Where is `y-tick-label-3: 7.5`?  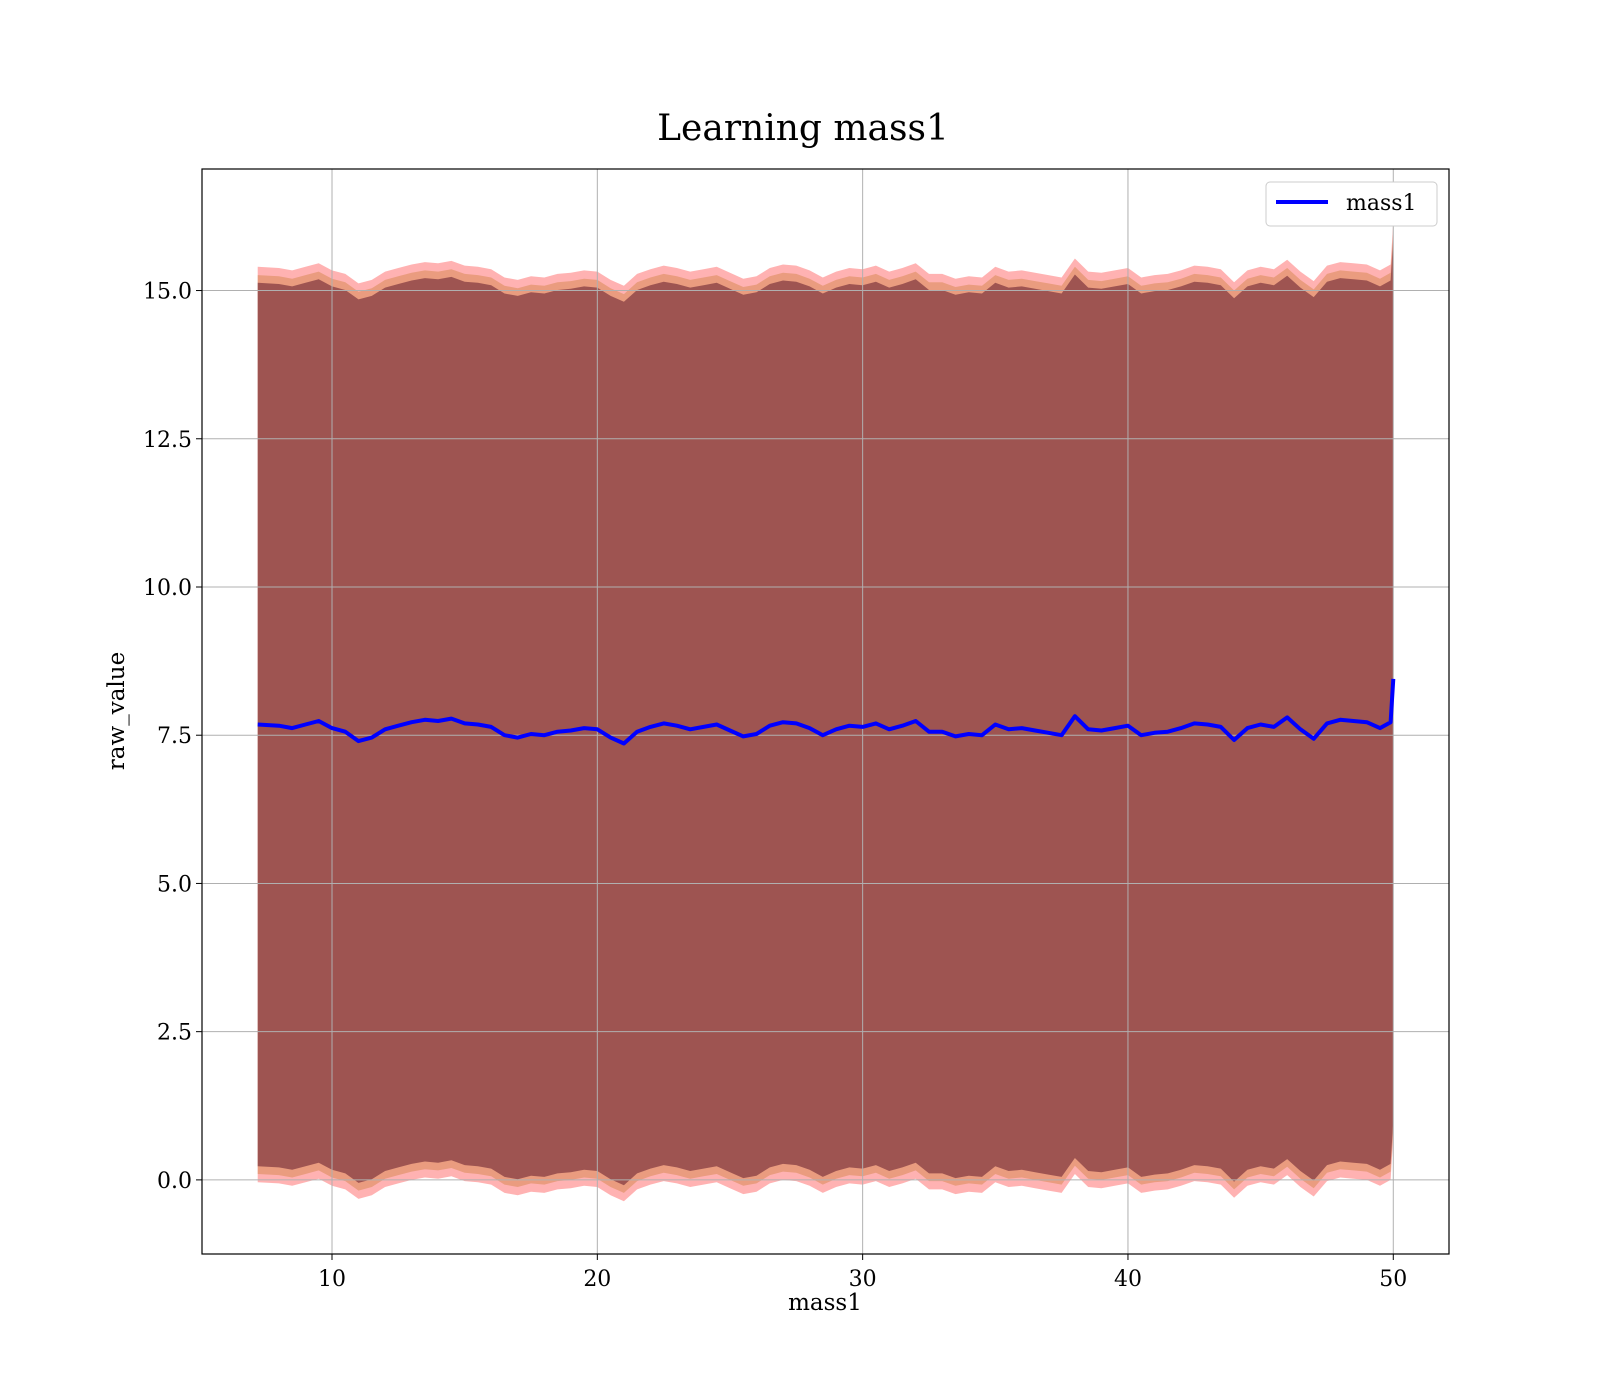 y-tick-label-3: 7.5 is located at coordinates (174, 736).